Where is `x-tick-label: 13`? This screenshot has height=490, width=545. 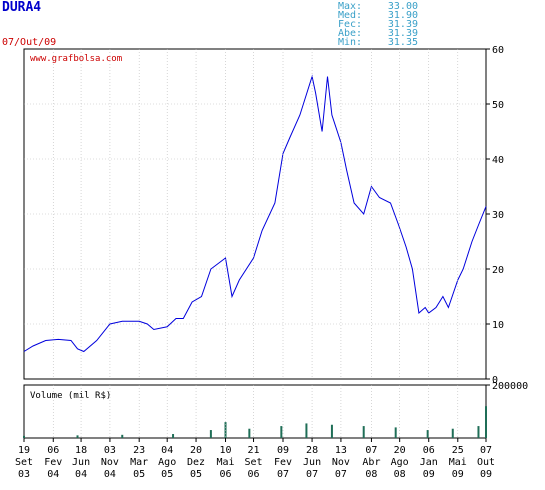
x-tick-label: 13 is located at coordinates (341, 450).